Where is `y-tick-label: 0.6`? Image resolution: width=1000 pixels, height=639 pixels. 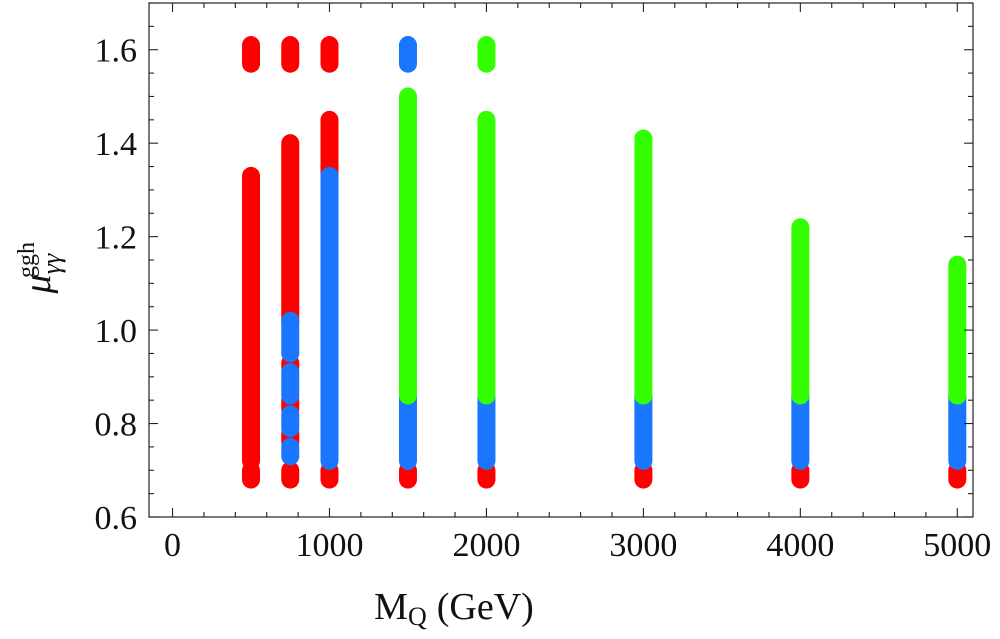 y-tick-label: 0.6 is located at coordinates (116, 518).